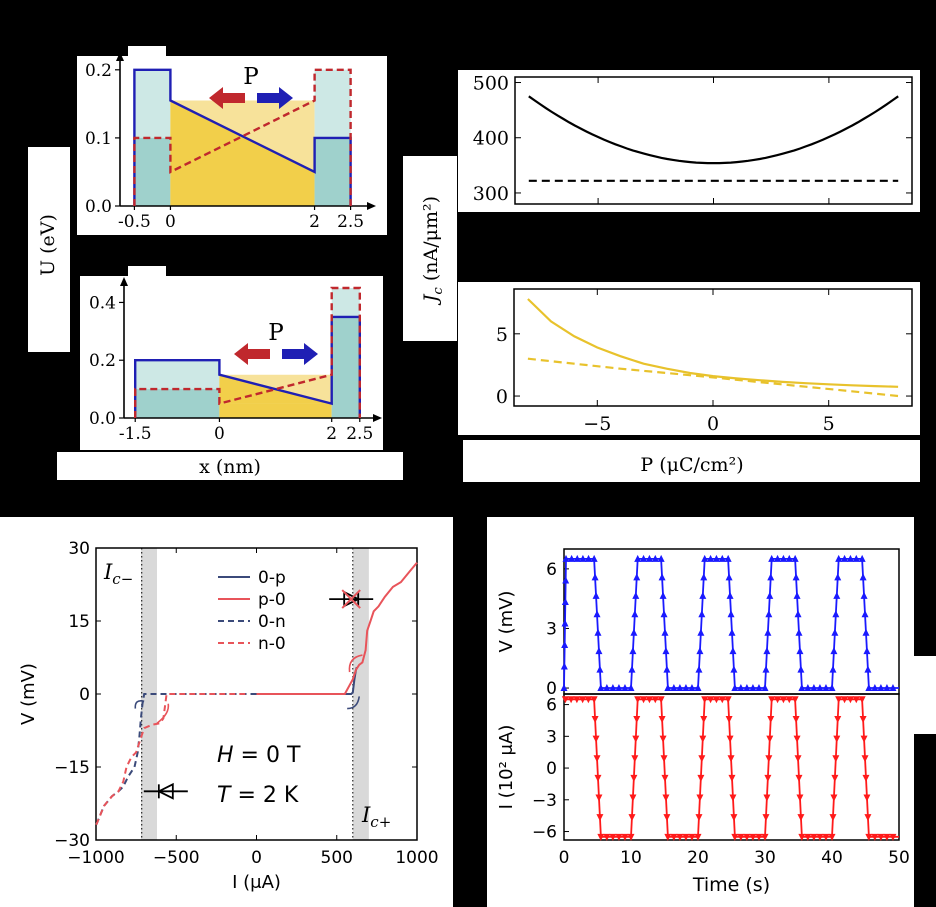 The height and width of the screenshot is (907, 936). Describe the element at coordinates (147, 52) in the screenshot. I see `tab-top-a` at that location.